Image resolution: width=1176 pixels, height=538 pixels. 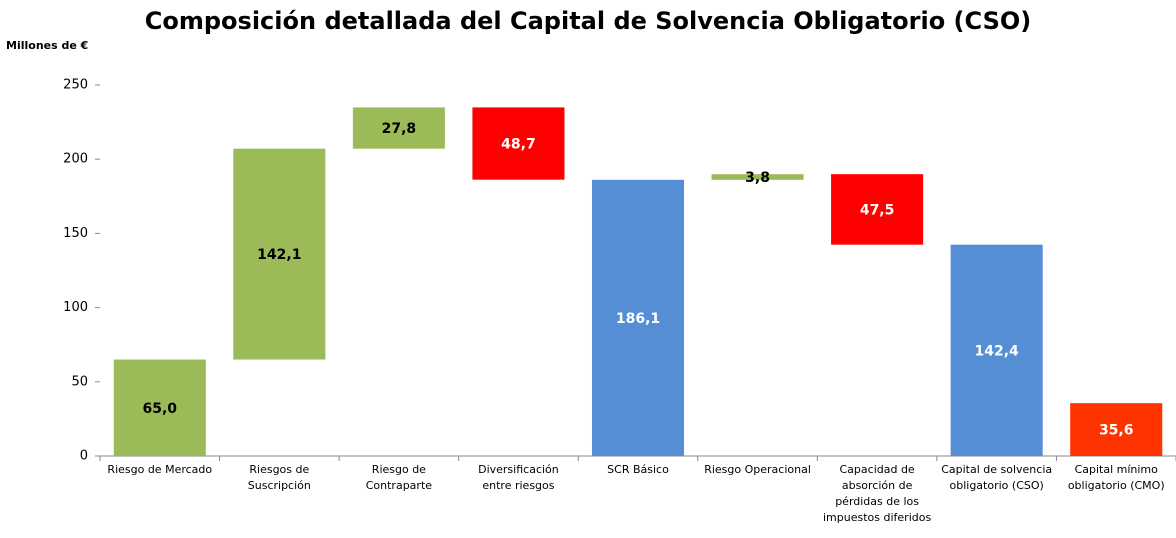 What do you see at coordinates (518, 485) in the screenshot?
I see `x-tick-label: entre riesgos` at bounding box center [518, 485].